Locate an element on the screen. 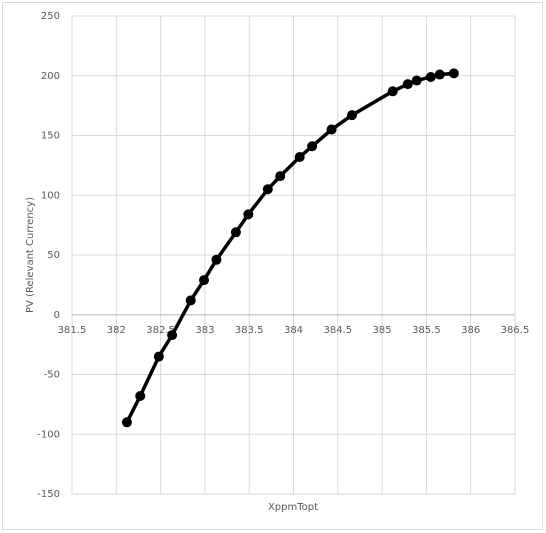 The width and height of the screenshot is (546, 533). y-tick-label: 150 is located at coordinates (50, 136).